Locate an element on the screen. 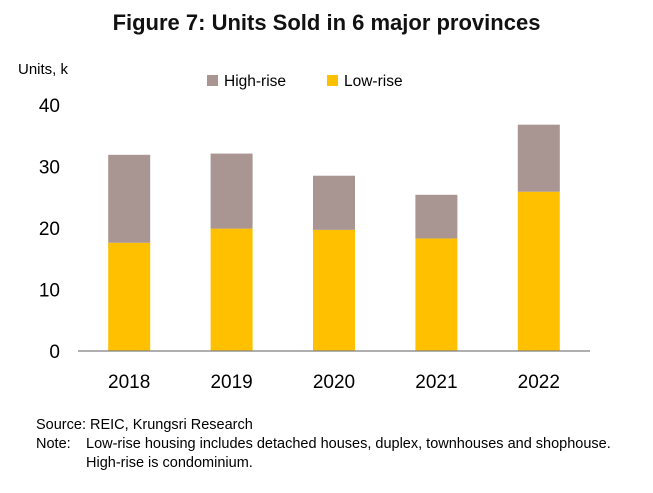  x-tick-label: 2020 is located at coordinates (334, 382).